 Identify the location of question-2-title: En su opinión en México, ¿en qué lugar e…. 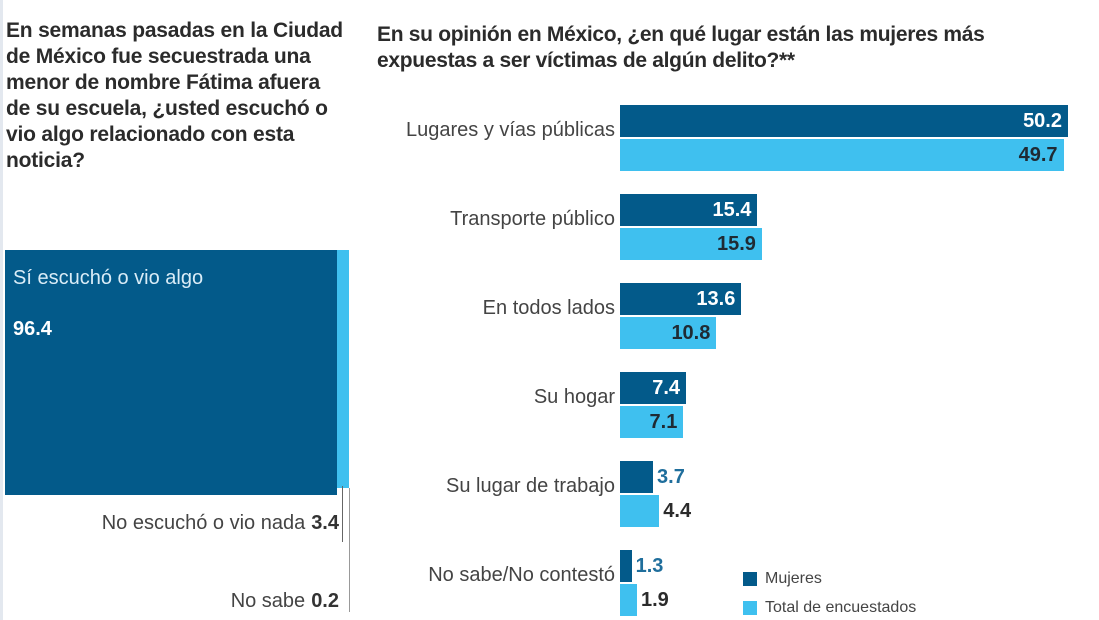
(681, 47).